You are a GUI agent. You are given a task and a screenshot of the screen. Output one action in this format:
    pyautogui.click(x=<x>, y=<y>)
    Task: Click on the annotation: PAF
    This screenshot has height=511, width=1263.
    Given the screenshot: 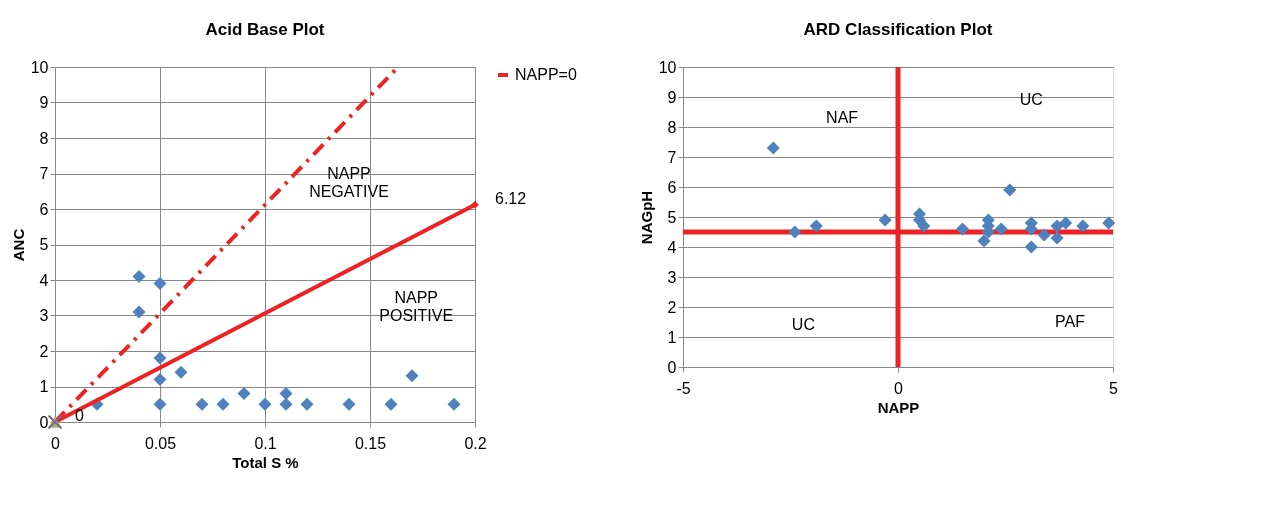 What is the action you would take?
    pyautogui.click(x=1070, y=321)
    